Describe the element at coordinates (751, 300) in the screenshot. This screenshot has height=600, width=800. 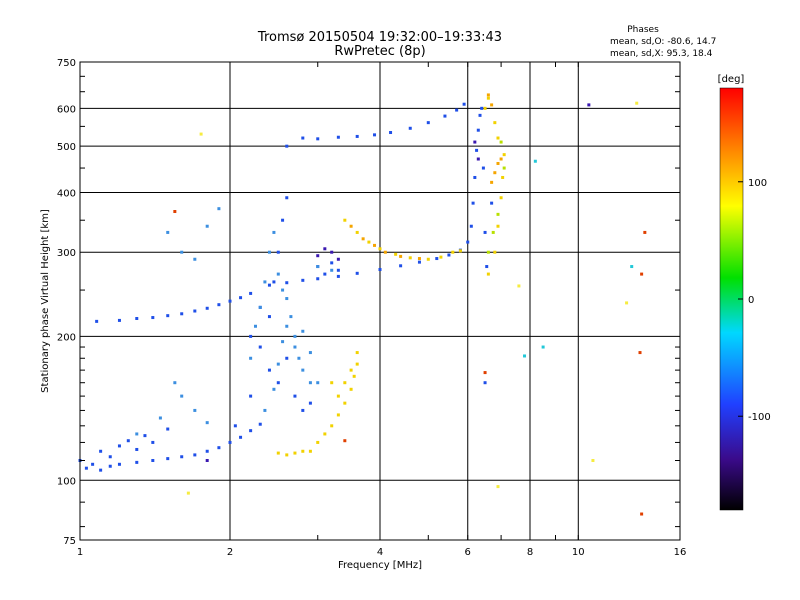
I see `colorbar-tick-label: 0` at that location.